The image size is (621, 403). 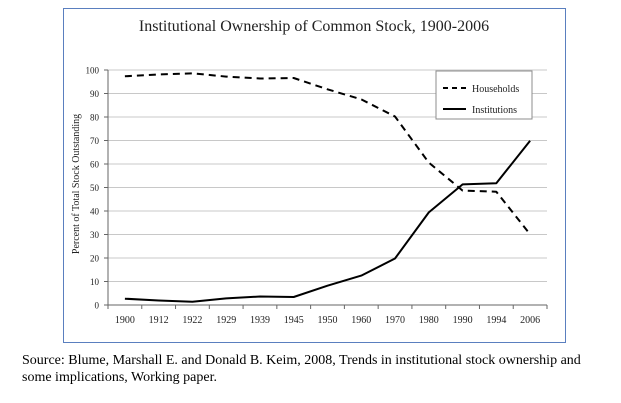 What do you see at coordinates (125, 320) in the screenshot?
I see `x-tick-label: 1900` at bounding box center [125, 320].